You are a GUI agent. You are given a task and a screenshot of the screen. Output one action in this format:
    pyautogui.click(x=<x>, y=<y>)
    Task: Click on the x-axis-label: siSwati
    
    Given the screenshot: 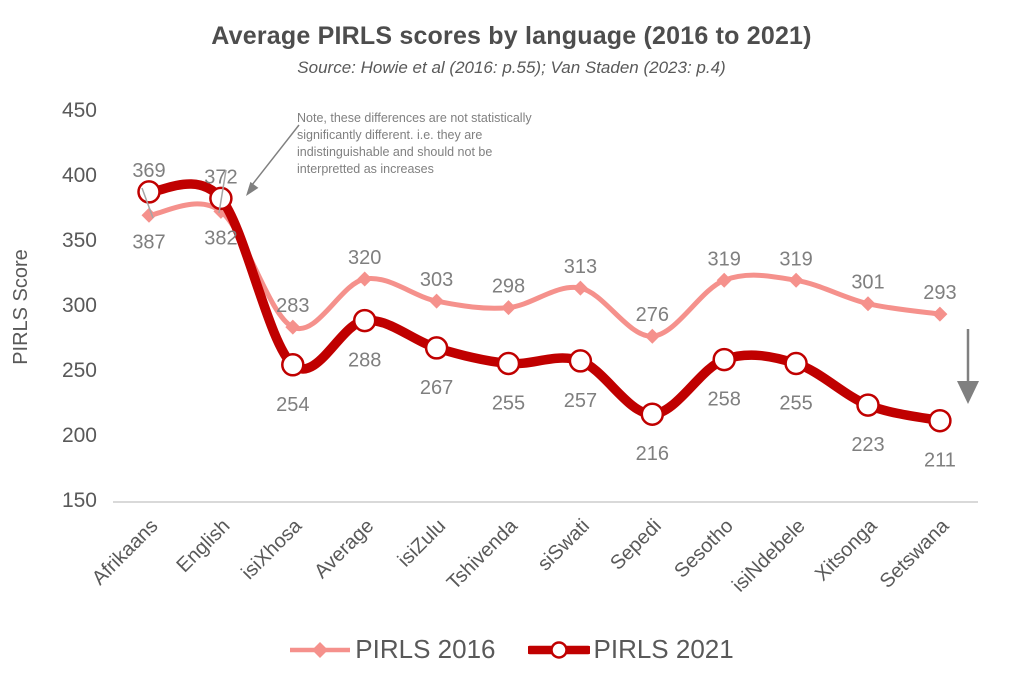 What is the action you would take?
    pyautogui.click(x=564, y=545)
    